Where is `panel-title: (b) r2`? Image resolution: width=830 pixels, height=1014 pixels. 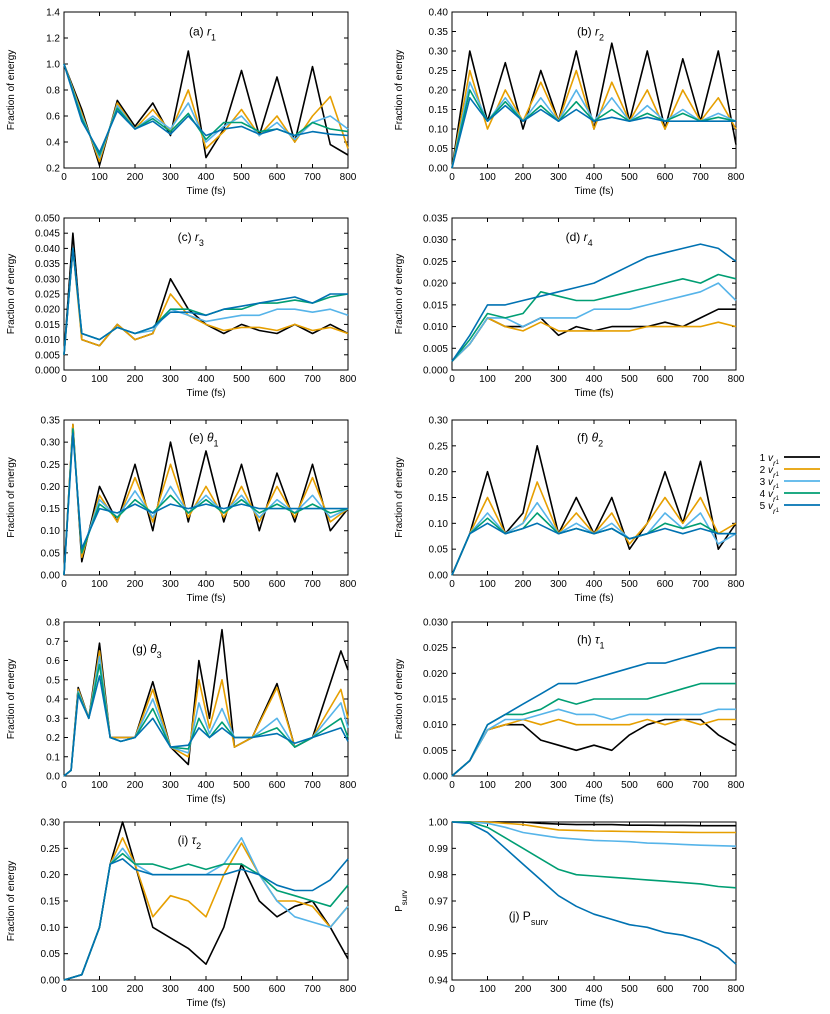 panel-title: (b) r2 is located at coordinates (590, 33).